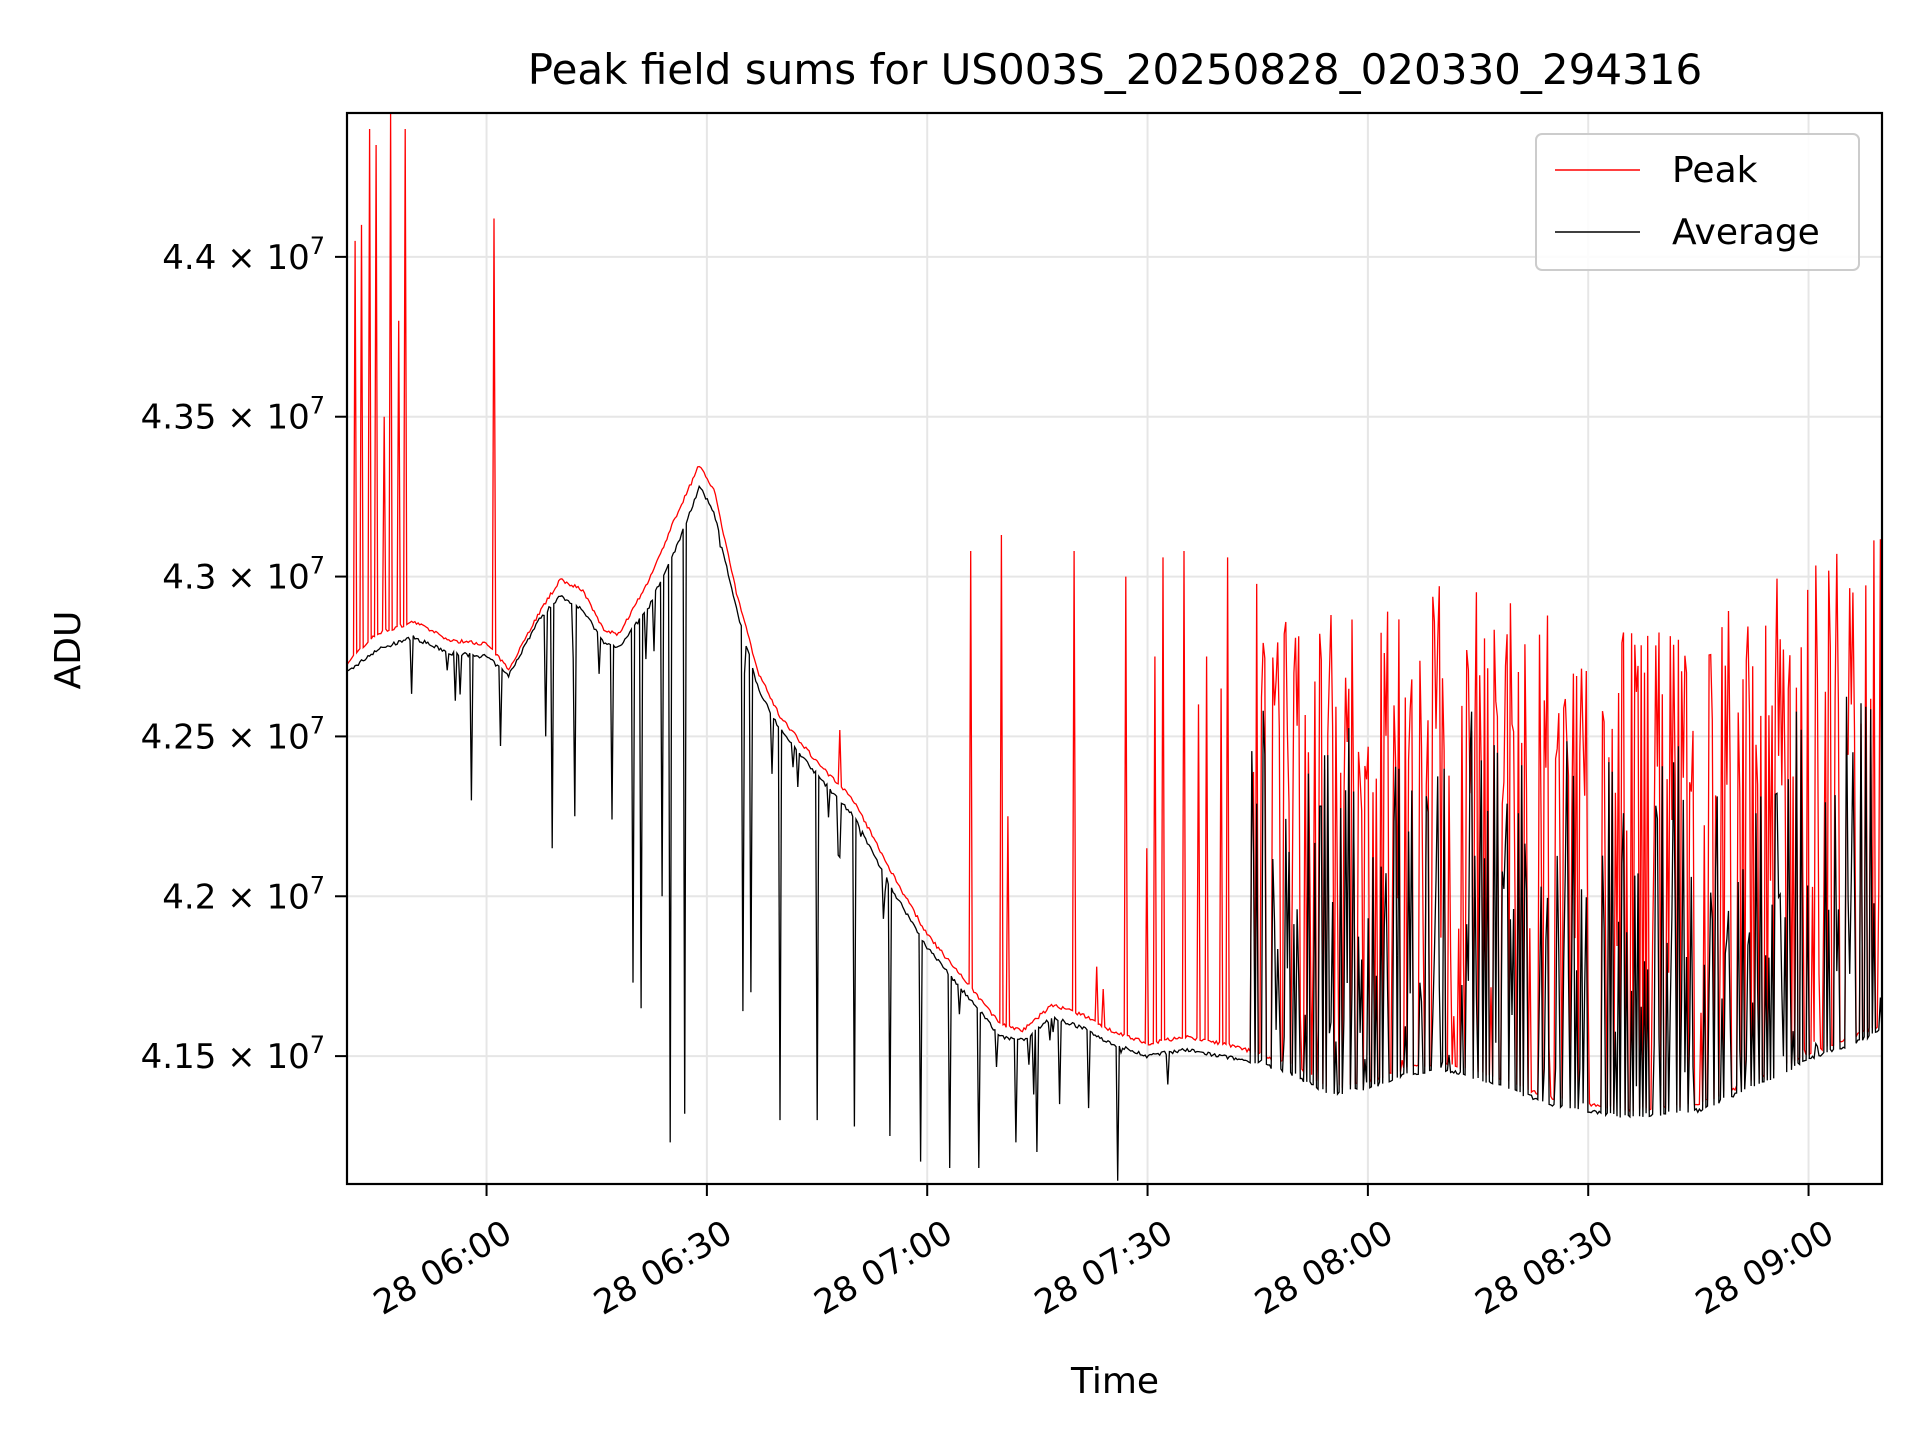 Image resolution: width=1920 pixels, height=1440 pixels. Describe the element at coordinates (233, 734) in the screenshot. I see `y-tick-label-2: 4.25 × 107` at that location.